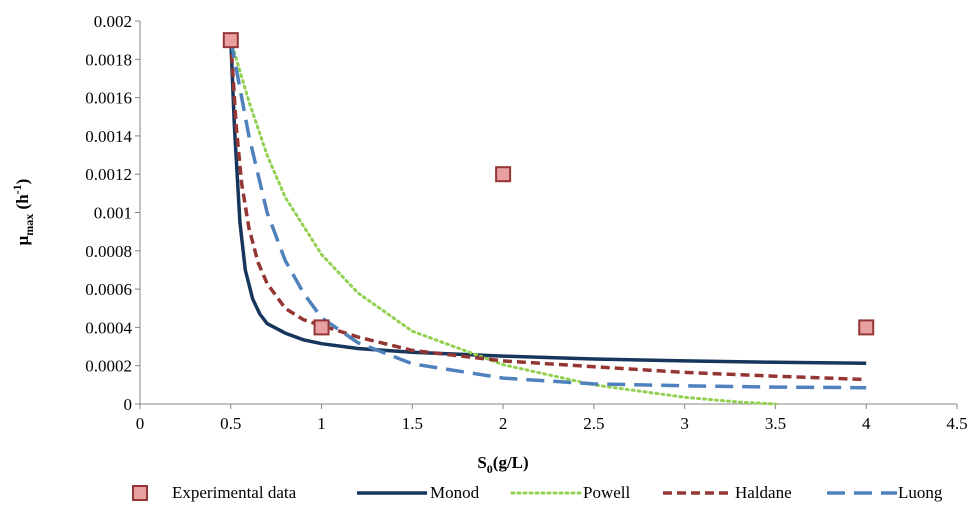 The width and height of the screenshot is (972, 508). What do you see at coordinates (321, 423) in the screenshot?
I see `x-tick-label: 1` at bounding box center [321, 423].